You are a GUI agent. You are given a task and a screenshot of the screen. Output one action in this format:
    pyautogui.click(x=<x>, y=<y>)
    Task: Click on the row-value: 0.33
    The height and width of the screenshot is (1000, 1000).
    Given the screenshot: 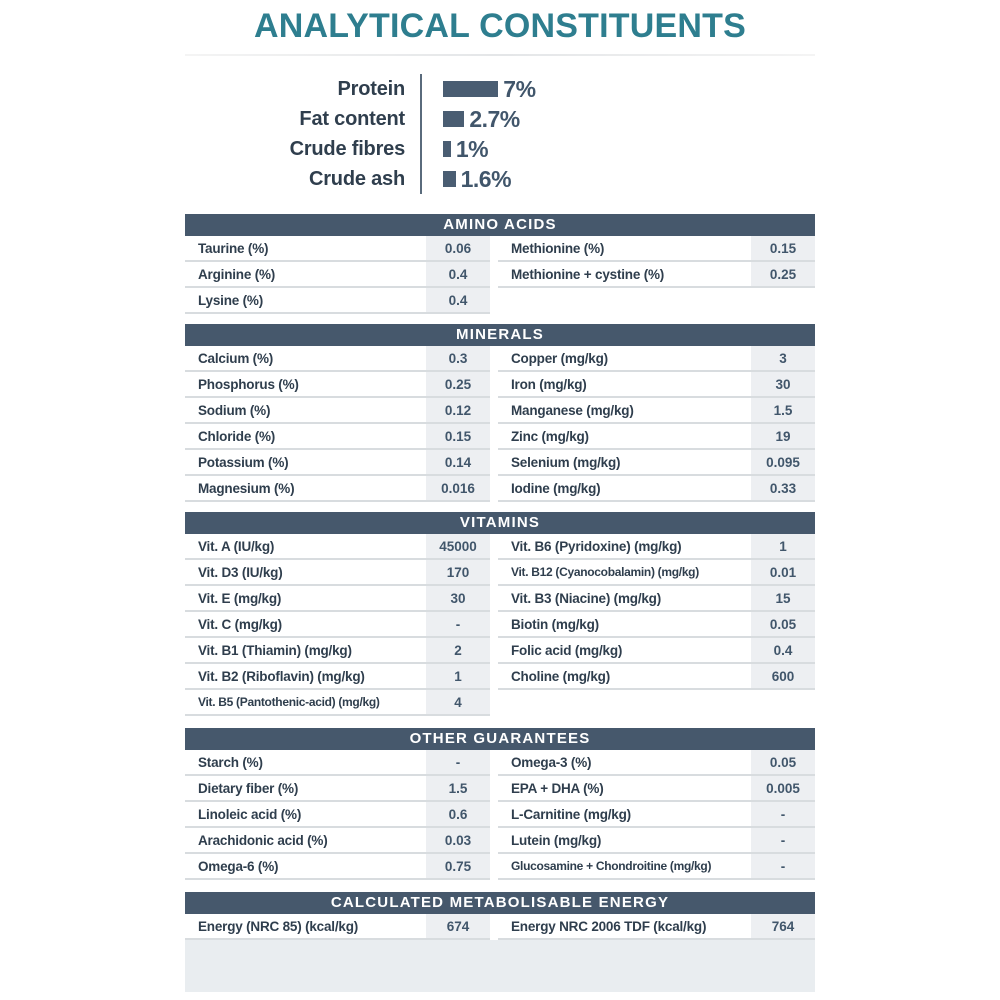 What is the action you would take?
    pyautogui.click(x=783, y=488)
    